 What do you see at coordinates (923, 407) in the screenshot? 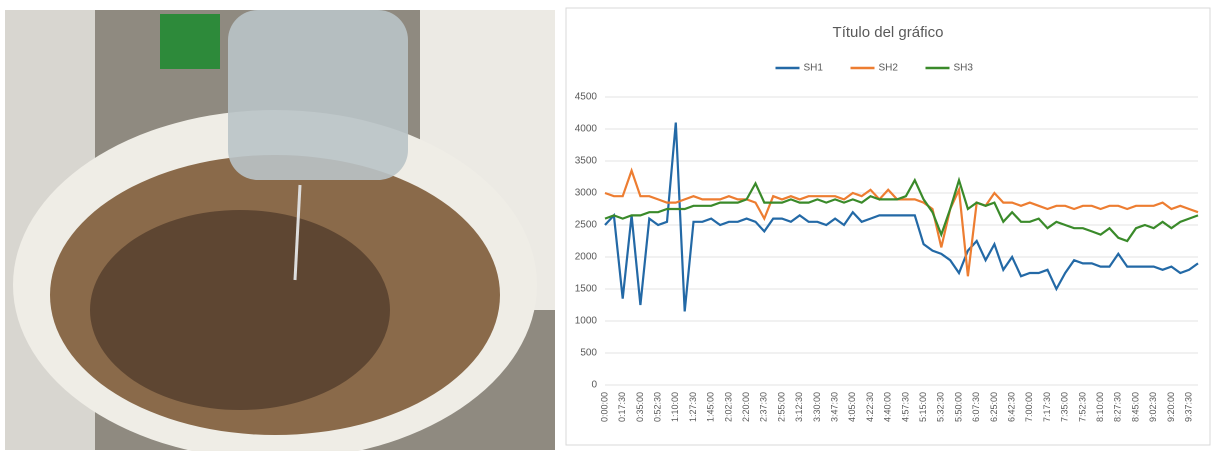
I see `x-tick-label: 5:15:00` at bounding box center [923, 407].